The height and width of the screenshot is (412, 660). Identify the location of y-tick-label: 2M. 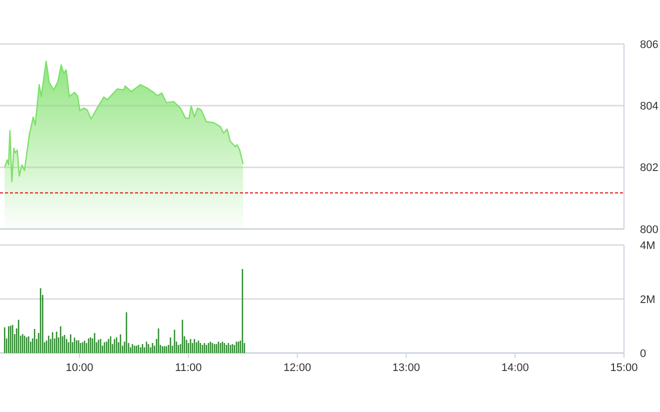
(648, 300).